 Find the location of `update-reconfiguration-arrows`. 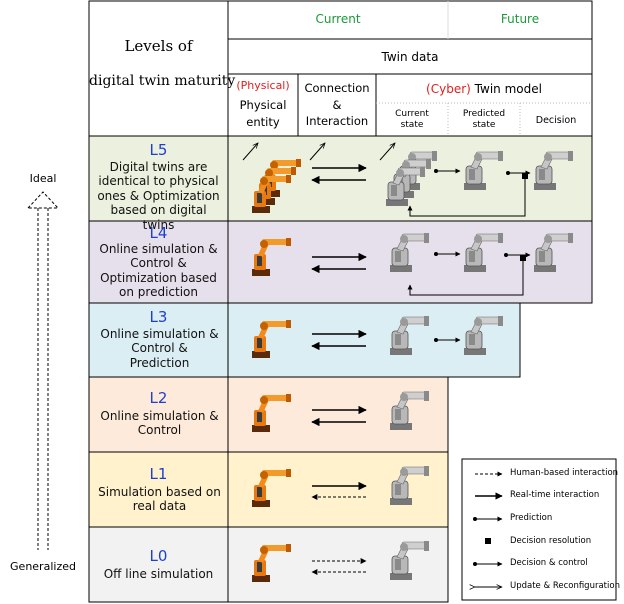

update-reconfiguration-arrows is located at coordinates (318, 152).